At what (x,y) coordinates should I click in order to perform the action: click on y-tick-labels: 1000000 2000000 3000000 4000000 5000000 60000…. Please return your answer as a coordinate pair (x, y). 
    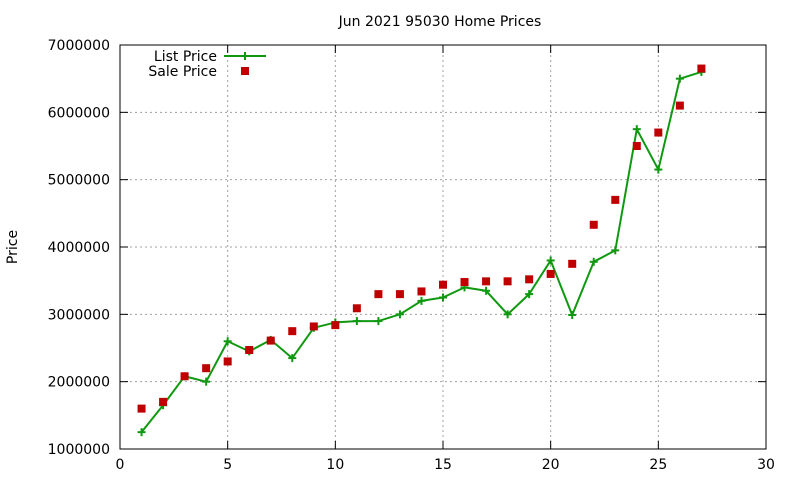
    Looking at the image, I should click on (79, 248).